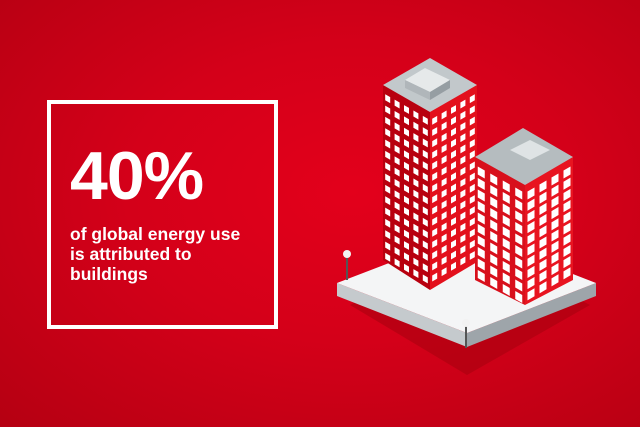 This screenshot has height=427, width=640. Describe the element at coordinates (524, 216) in the screenshot. I see `short-building-icon` at that location.